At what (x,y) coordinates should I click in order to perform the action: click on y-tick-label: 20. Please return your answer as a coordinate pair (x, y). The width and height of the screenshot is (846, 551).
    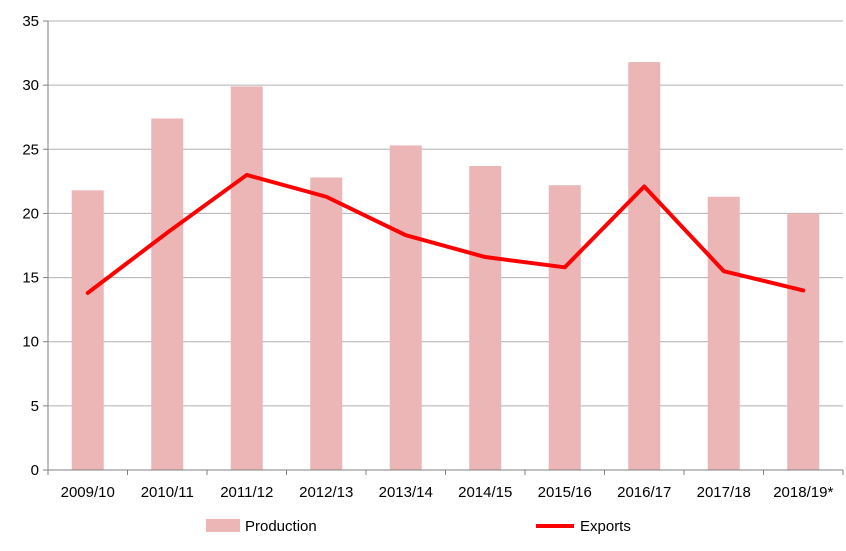
    Looking at the image, I should click on (30, 213).